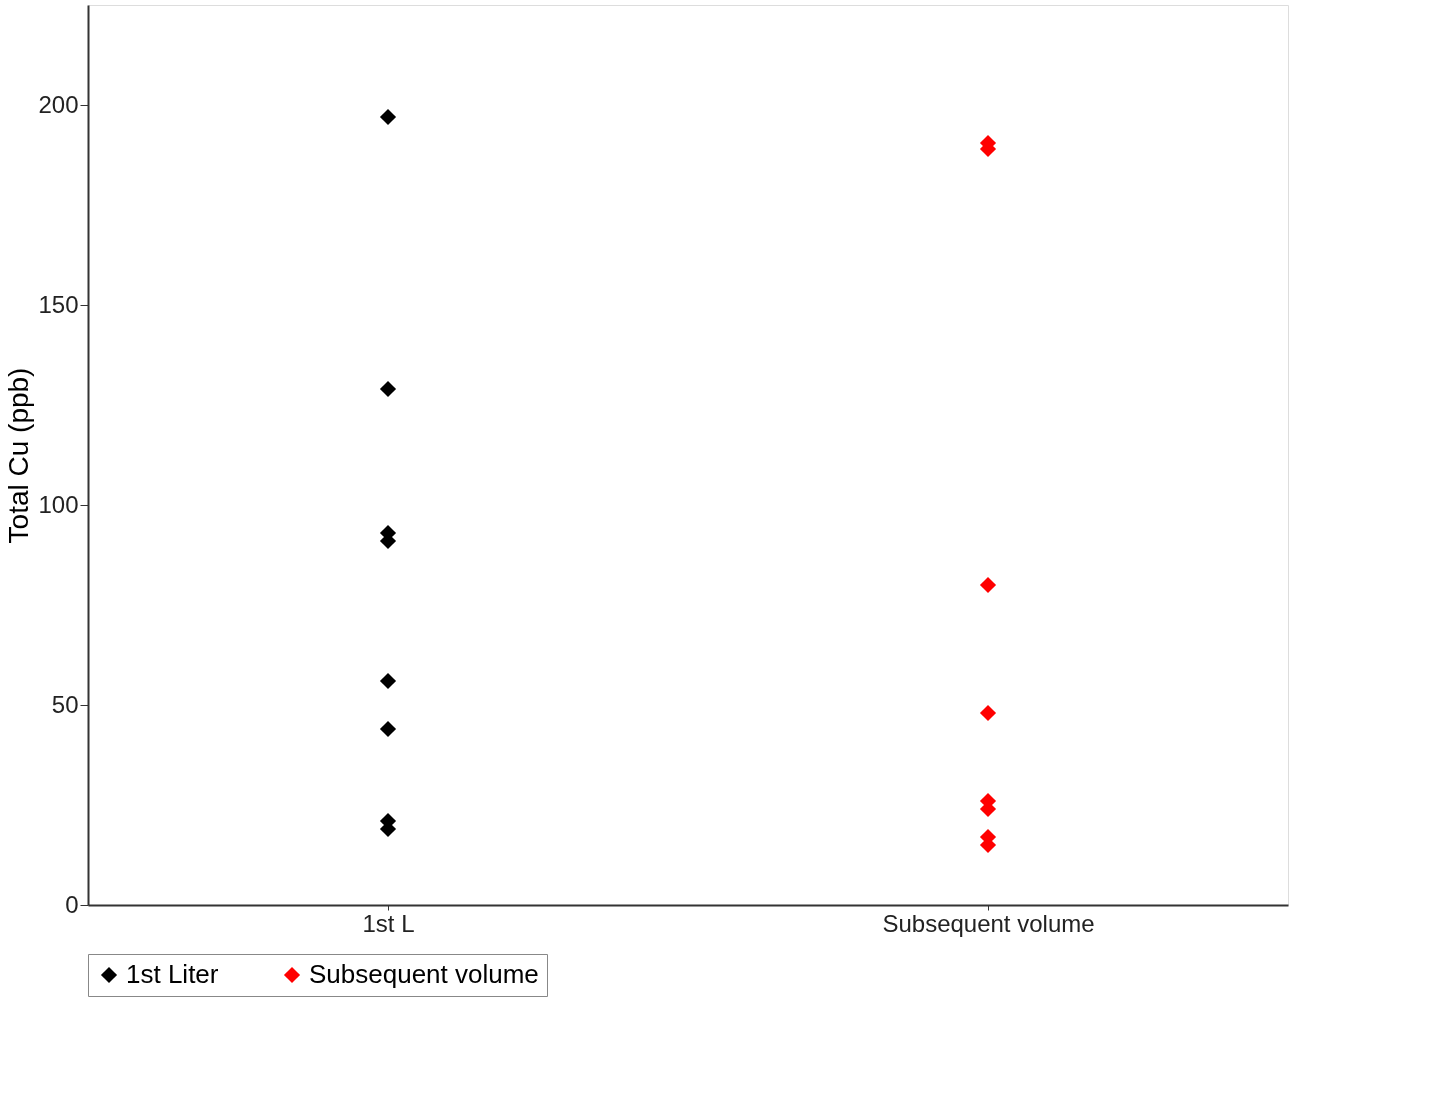 This screenshot has height=1110, width=1437. Describe the element at coordinates (72, 904) in the screenshot. I see `y-tick-label: 0` at that location.